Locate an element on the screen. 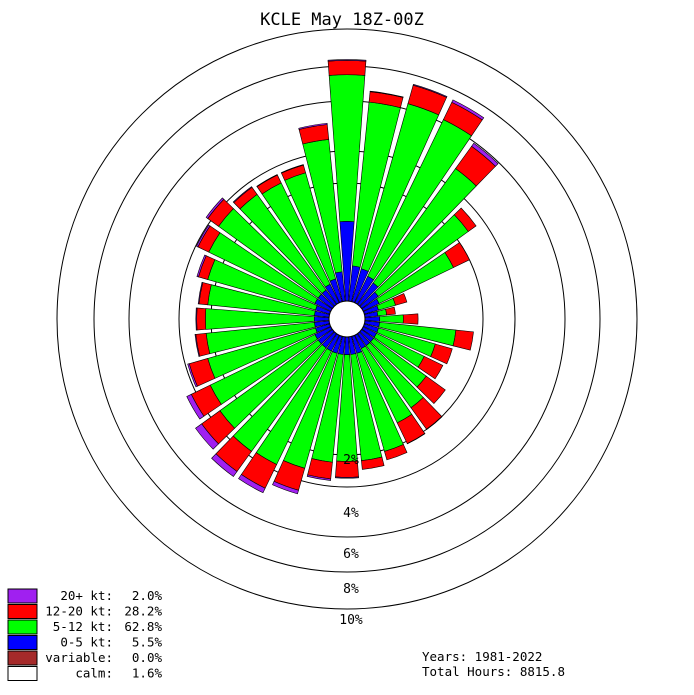 The height and width of the screenshot is (695, 694). legend-label: 0-5 kt: is located at coordinates (86, 642).